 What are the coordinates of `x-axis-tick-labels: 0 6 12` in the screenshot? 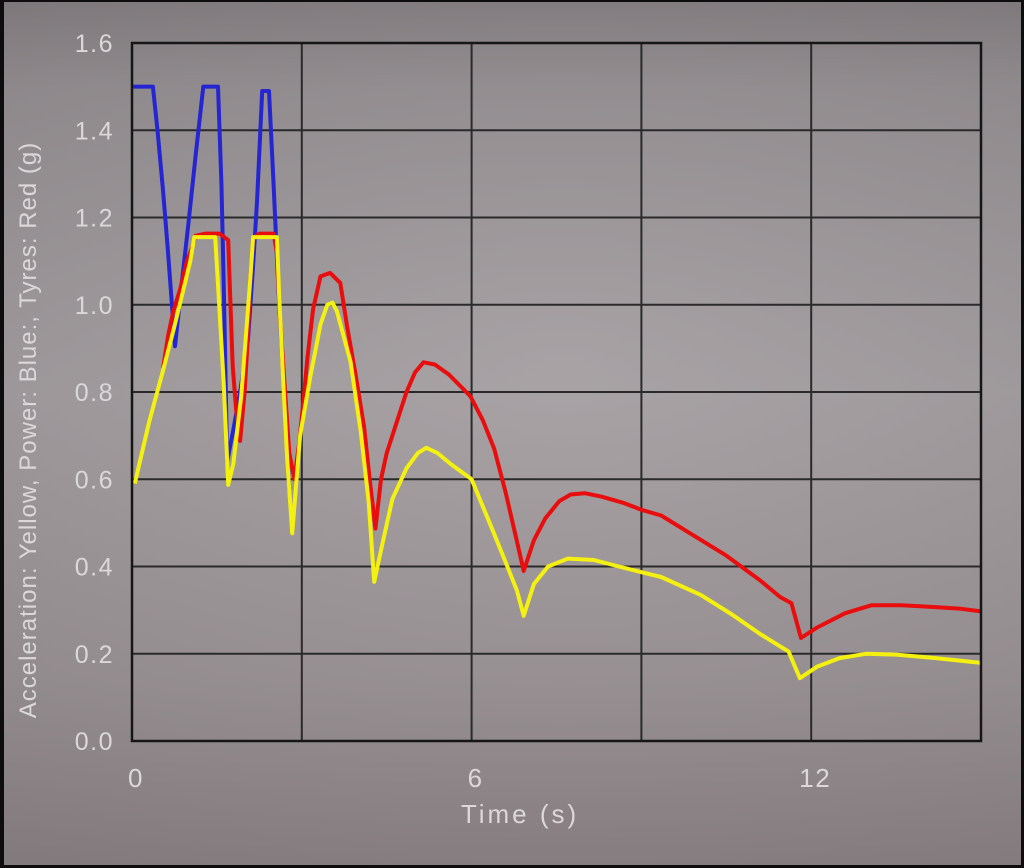 It's located at (479, 778).